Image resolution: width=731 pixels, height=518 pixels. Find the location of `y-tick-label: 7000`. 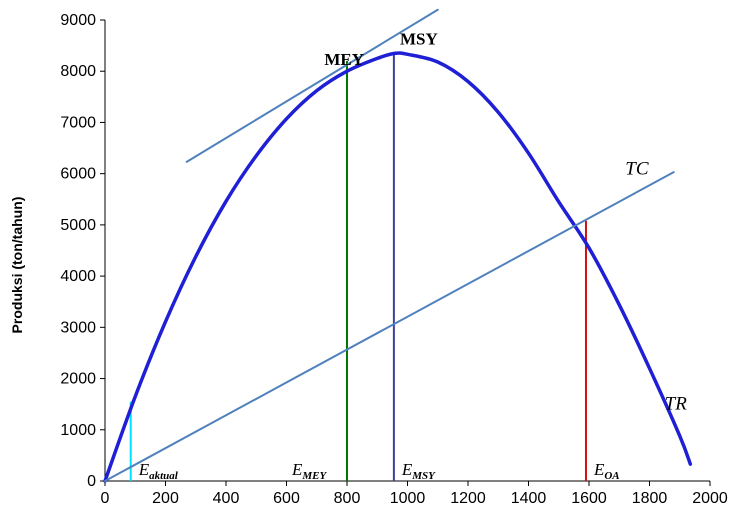

y-tick-label: 7000 is located at coordinates (78, 122).